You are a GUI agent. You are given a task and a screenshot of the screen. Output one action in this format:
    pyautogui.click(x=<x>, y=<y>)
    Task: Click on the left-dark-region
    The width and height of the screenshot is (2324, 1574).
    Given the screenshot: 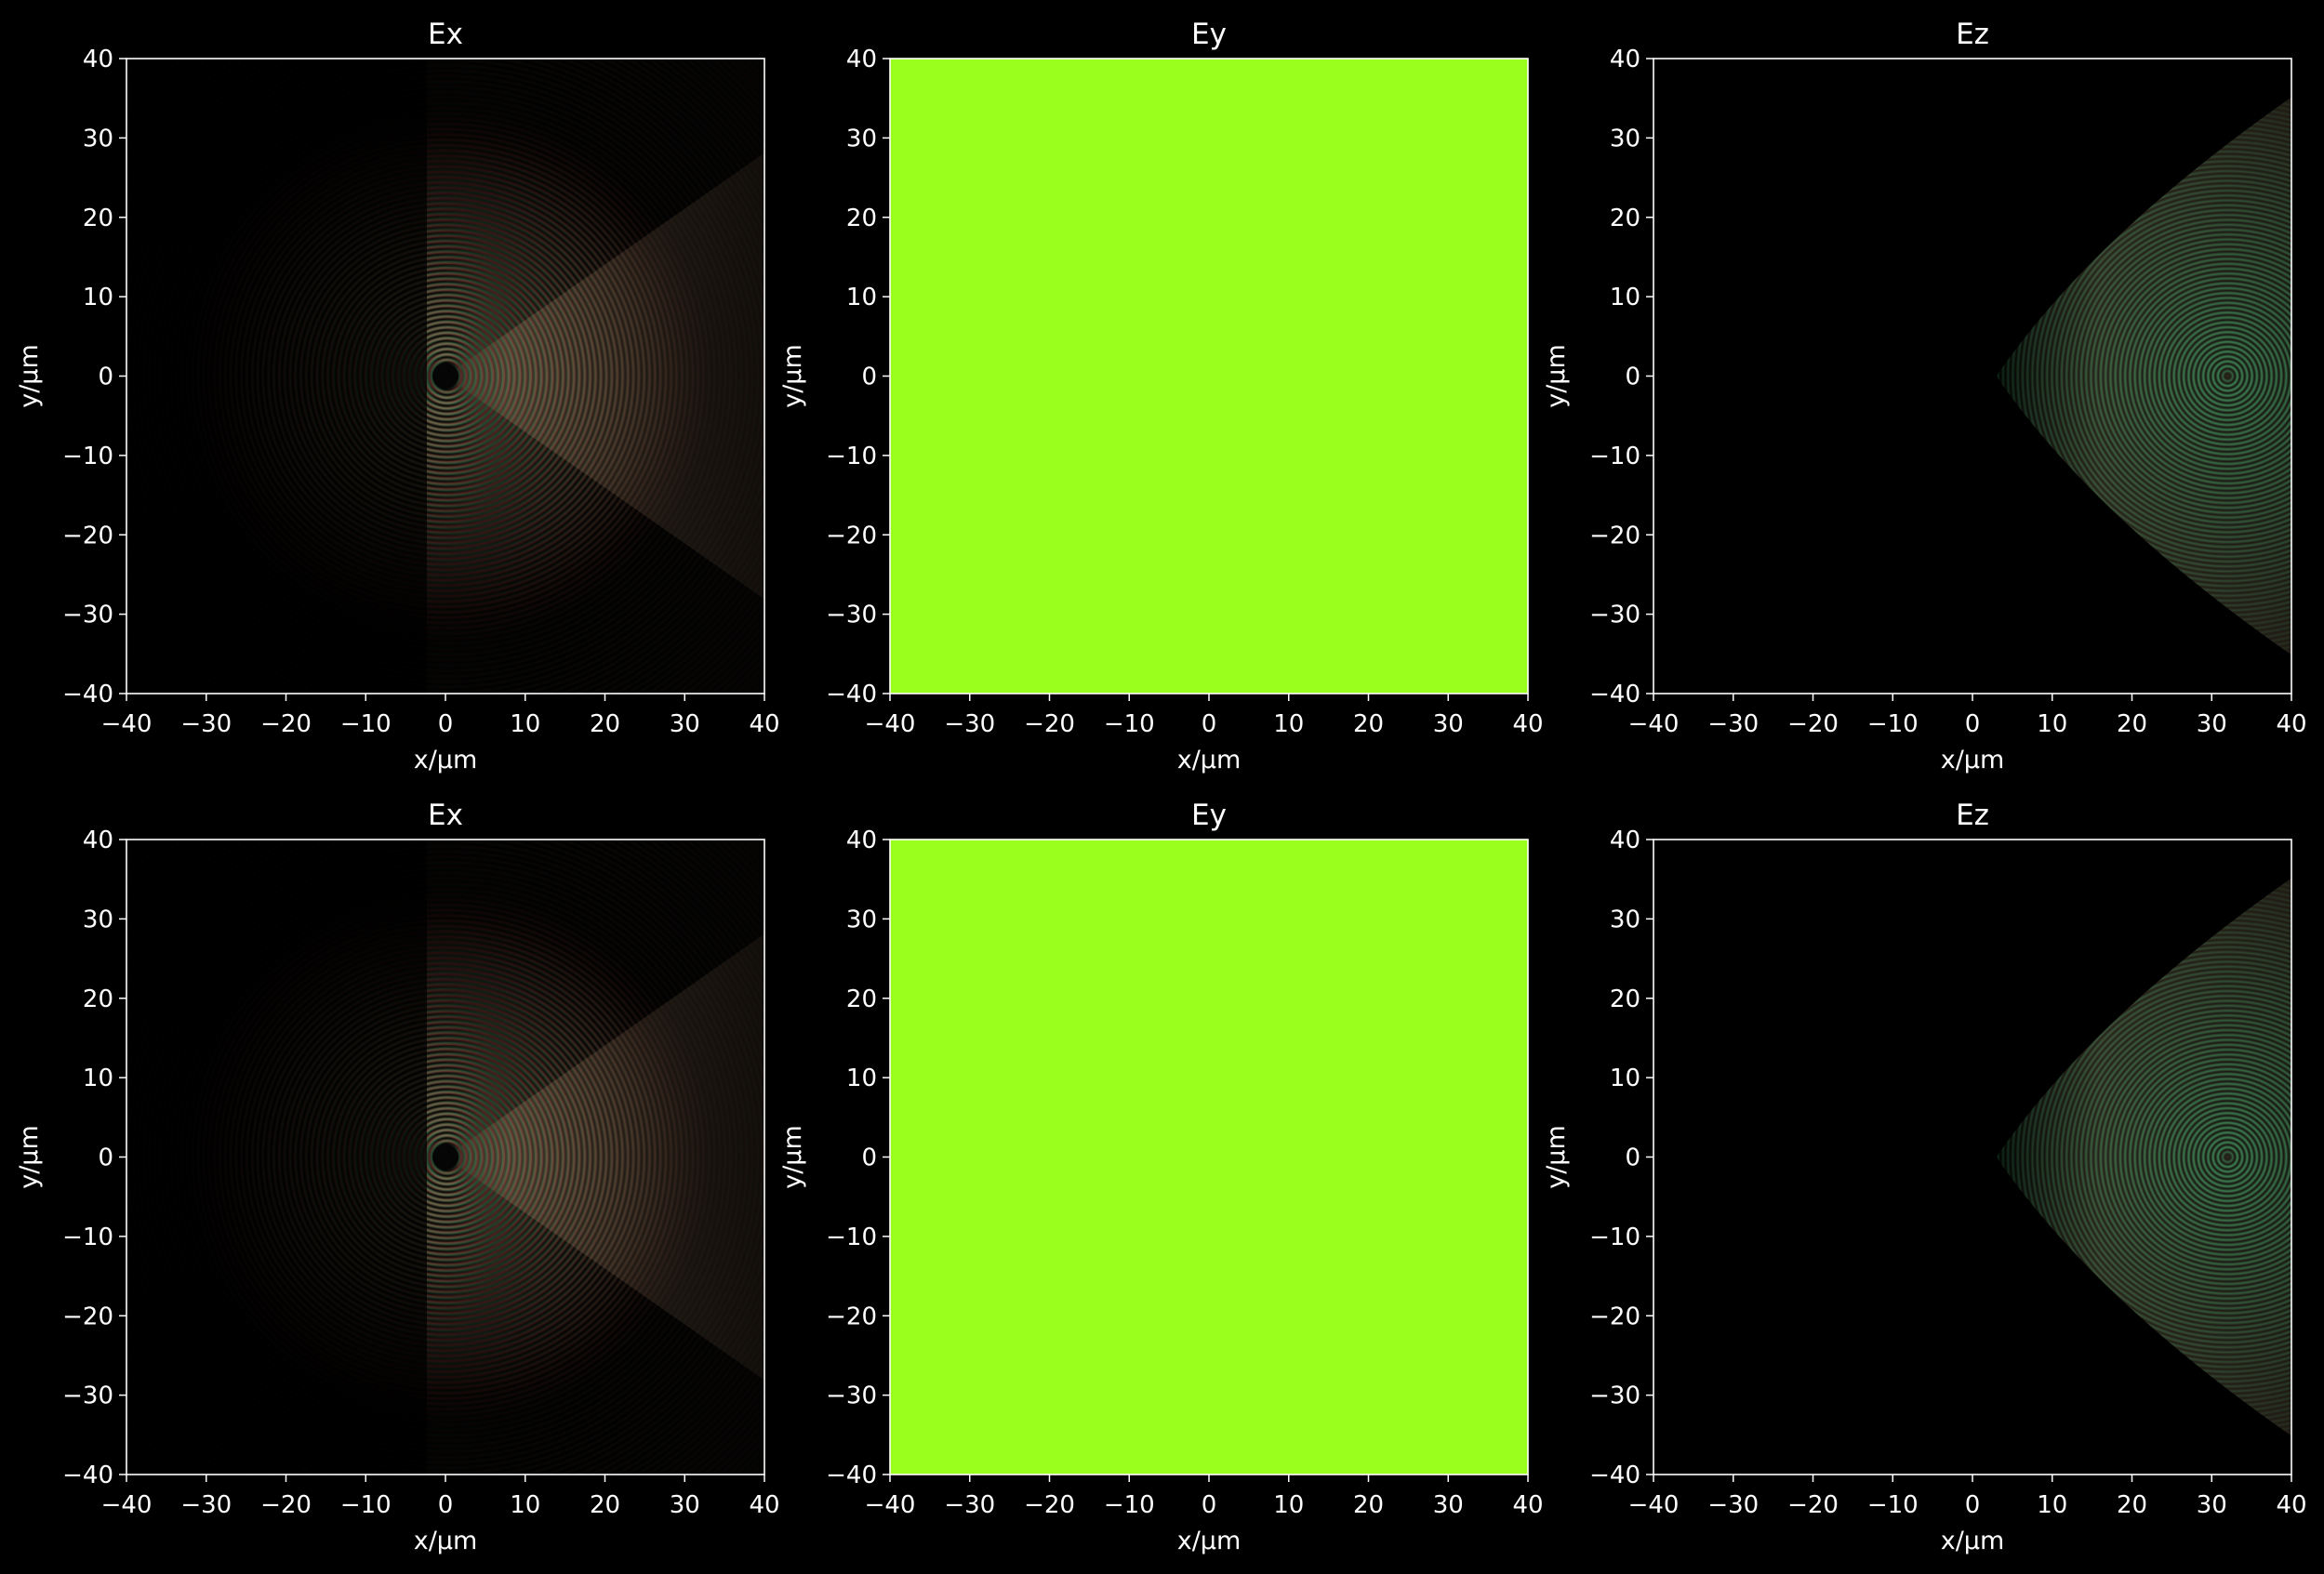 What is the action you would take?
    pyautogui.click(x=277, y=1157)
    